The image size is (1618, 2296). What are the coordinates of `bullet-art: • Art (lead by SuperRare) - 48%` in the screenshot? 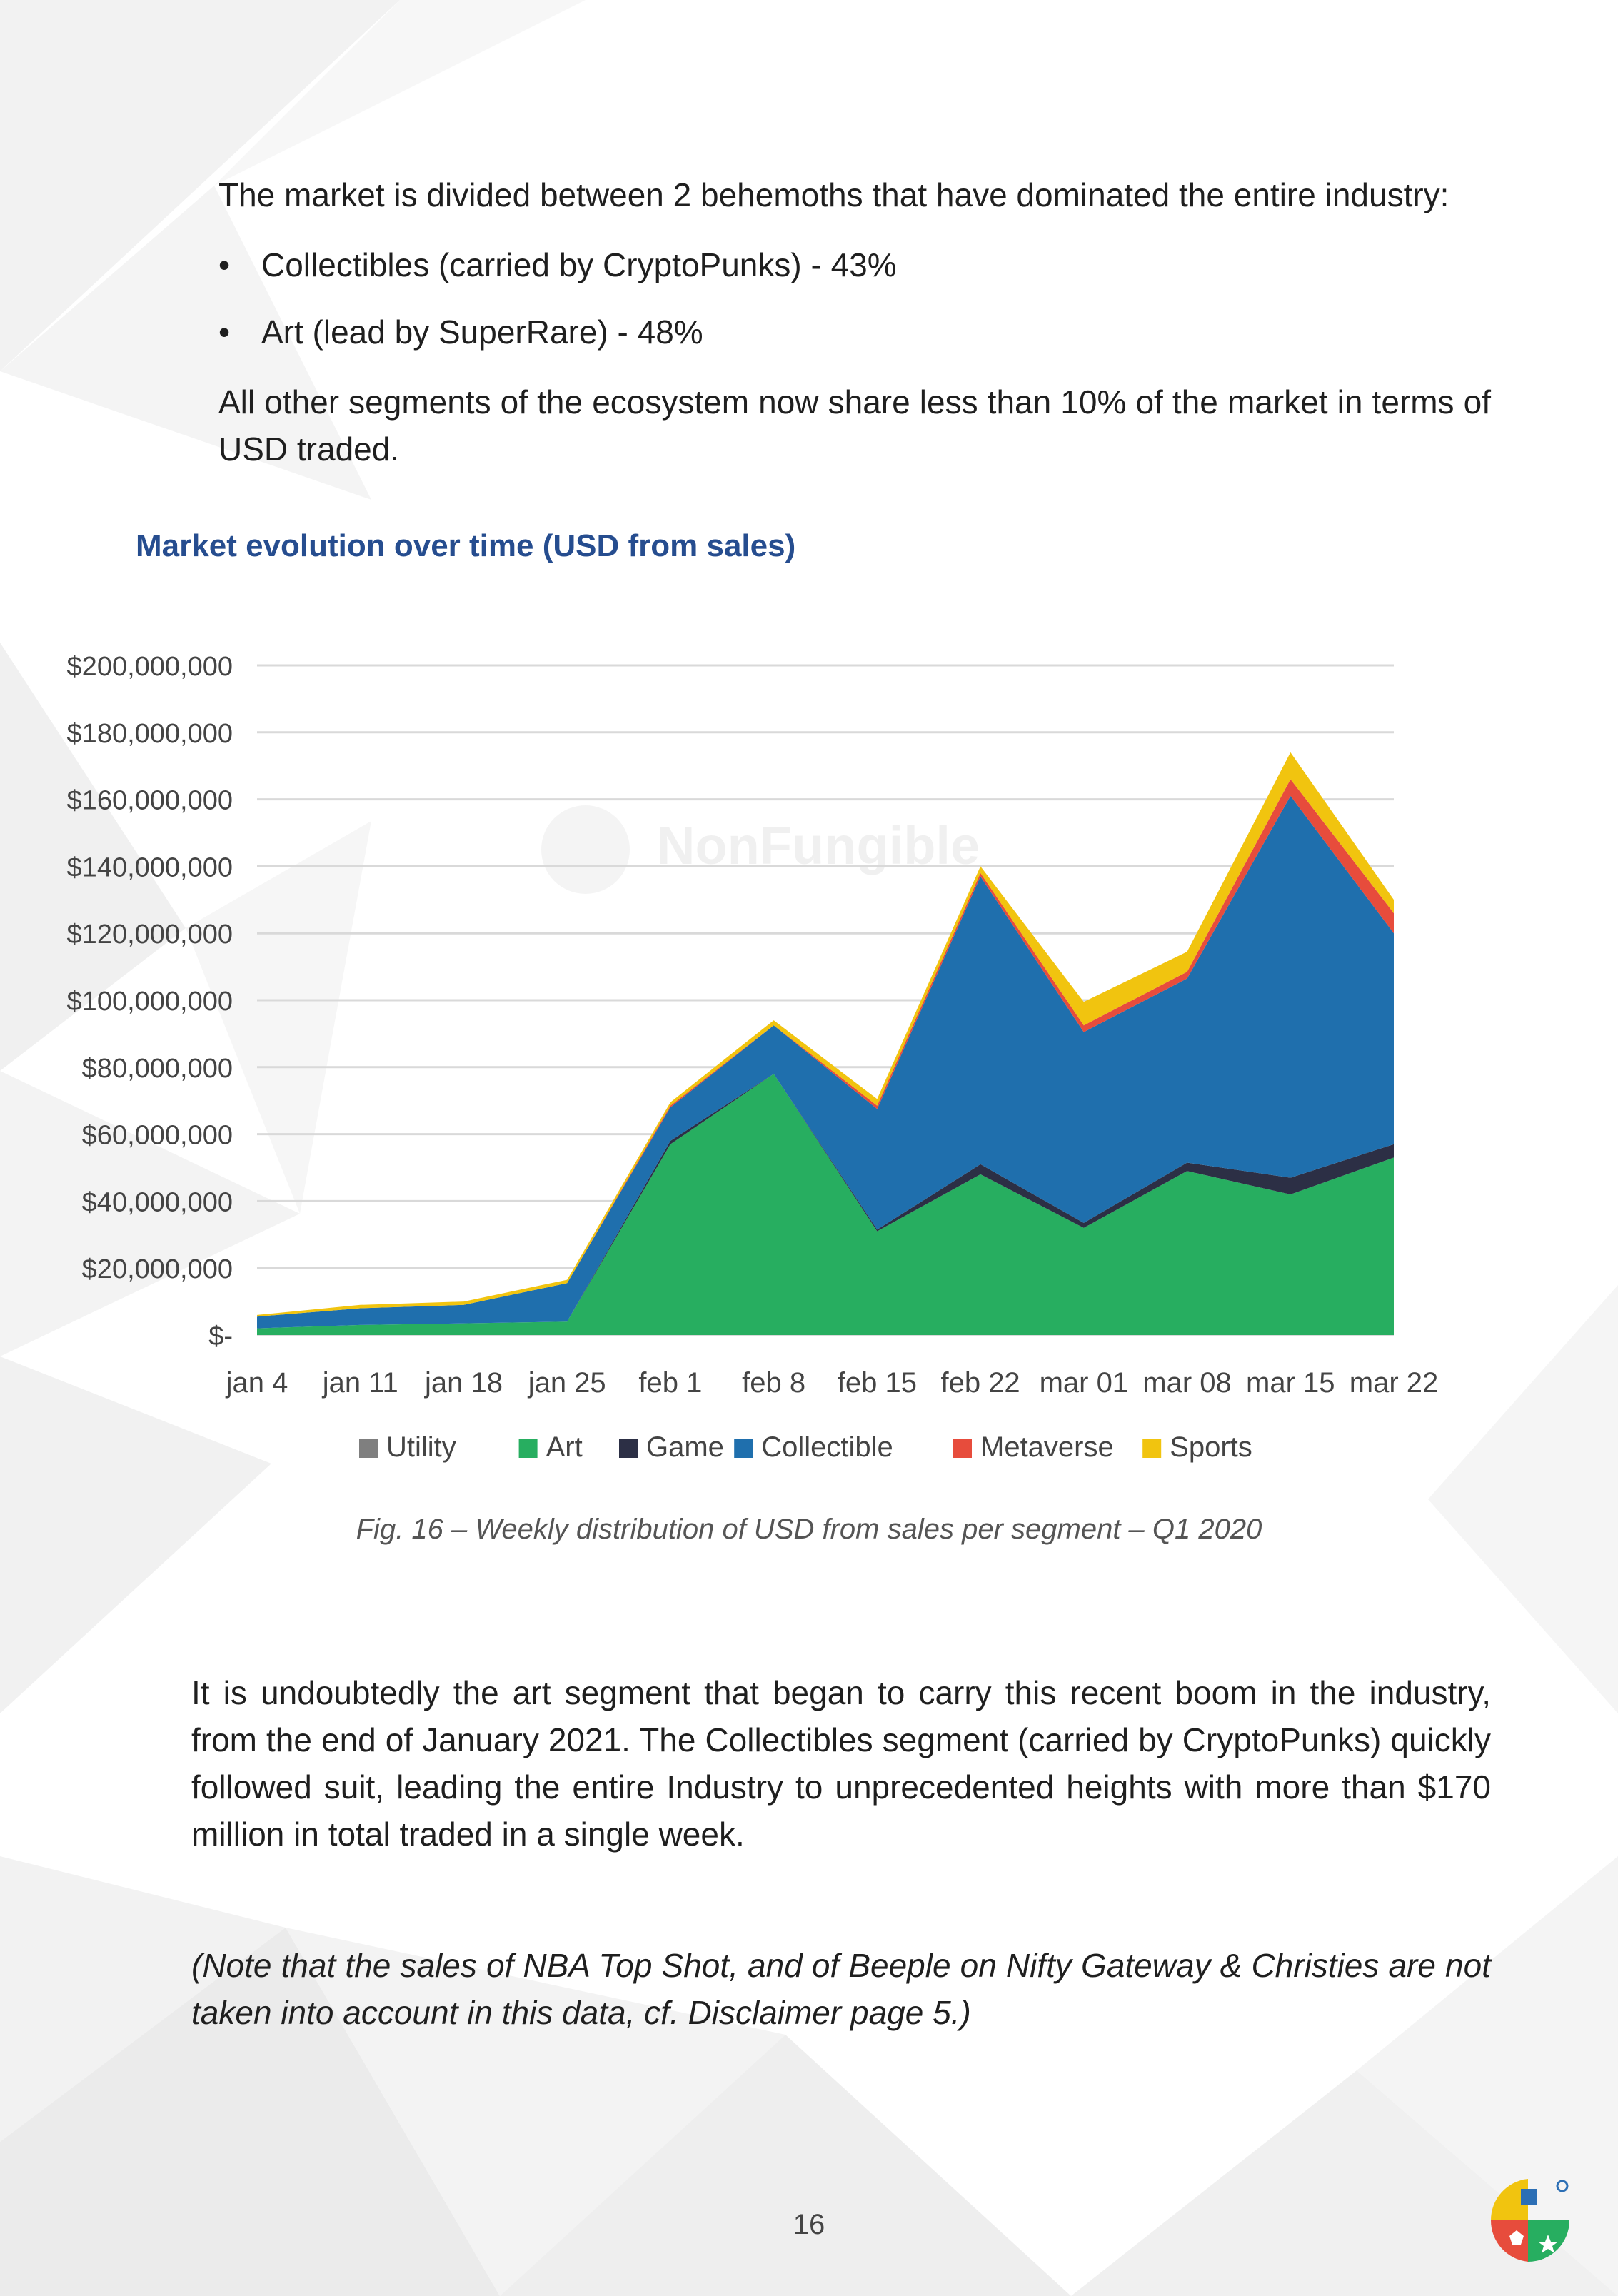 It's located at (854, 332).